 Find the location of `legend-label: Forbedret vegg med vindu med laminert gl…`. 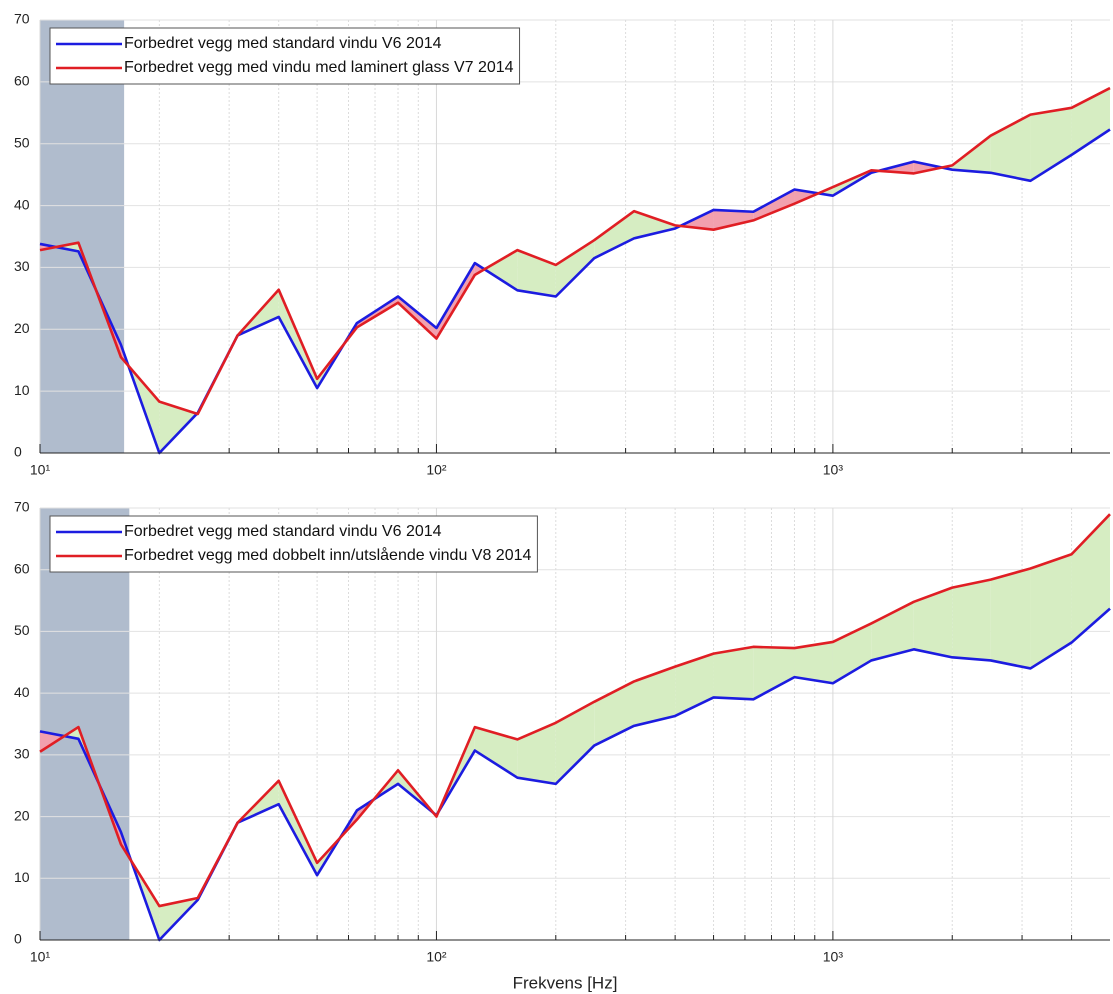

legend-label: Forbedret vegg med vindu med laminert gl… is located at coordinates (319, 67).